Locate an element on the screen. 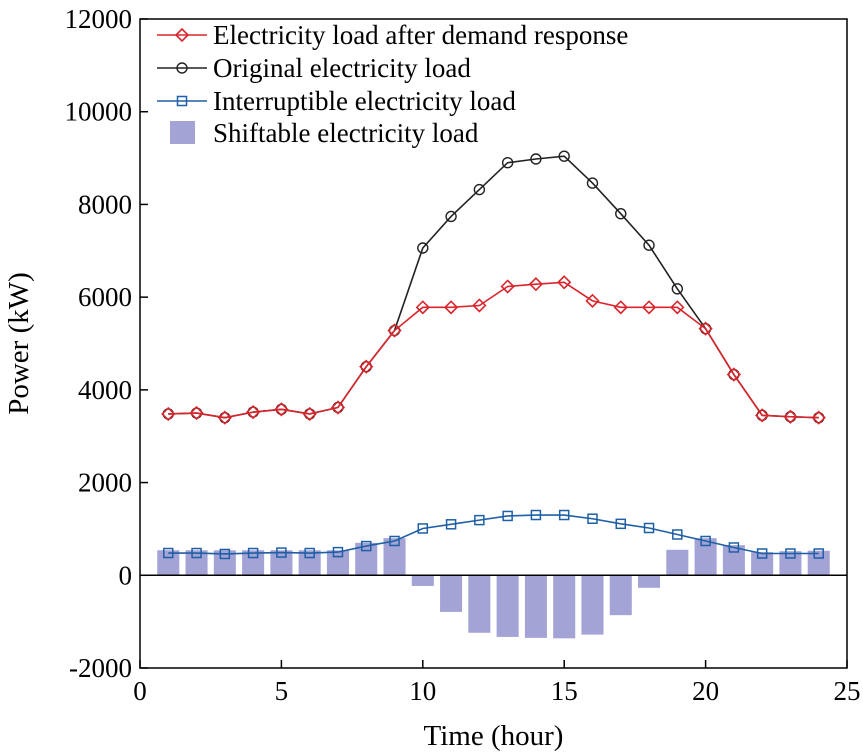  legend-label: Shiftable electricity load is located at coordinates (346, 133).